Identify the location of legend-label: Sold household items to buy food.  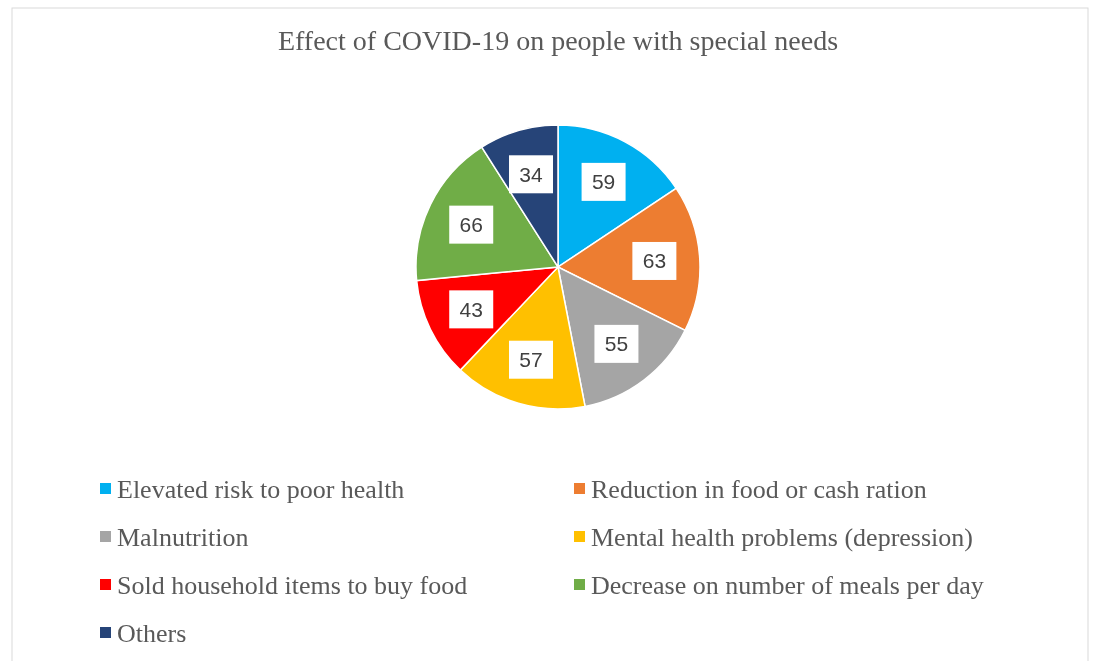
(292, 586).